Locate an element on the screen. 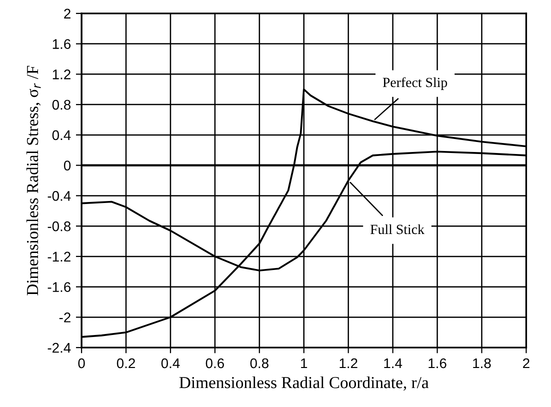 The height and width of the screenshot is (407, 551). x-tick-label: 1.6 is located at coordinates (437, 363).